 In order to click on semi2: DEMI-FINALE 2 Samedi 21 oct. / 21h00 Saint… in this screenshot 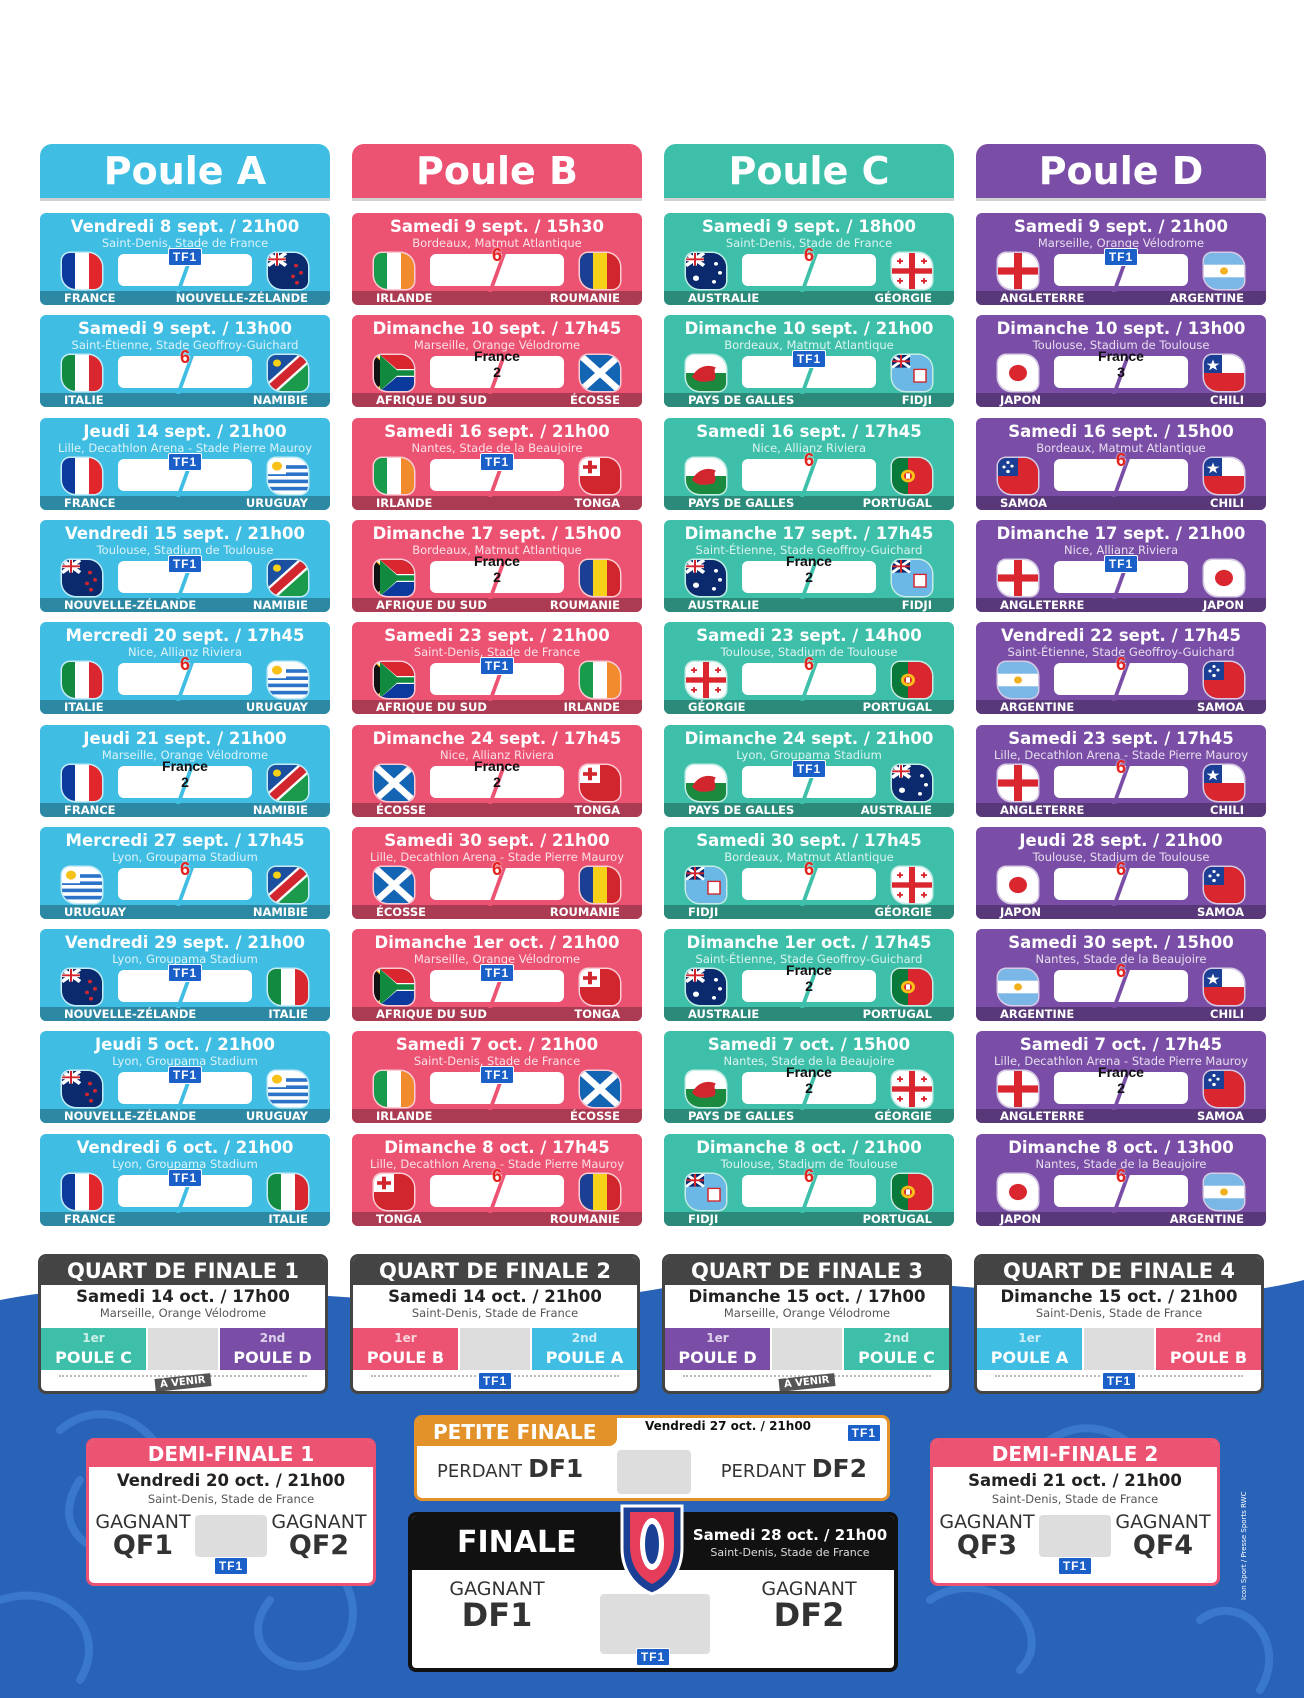, I will do `click(1075, 1512)`.